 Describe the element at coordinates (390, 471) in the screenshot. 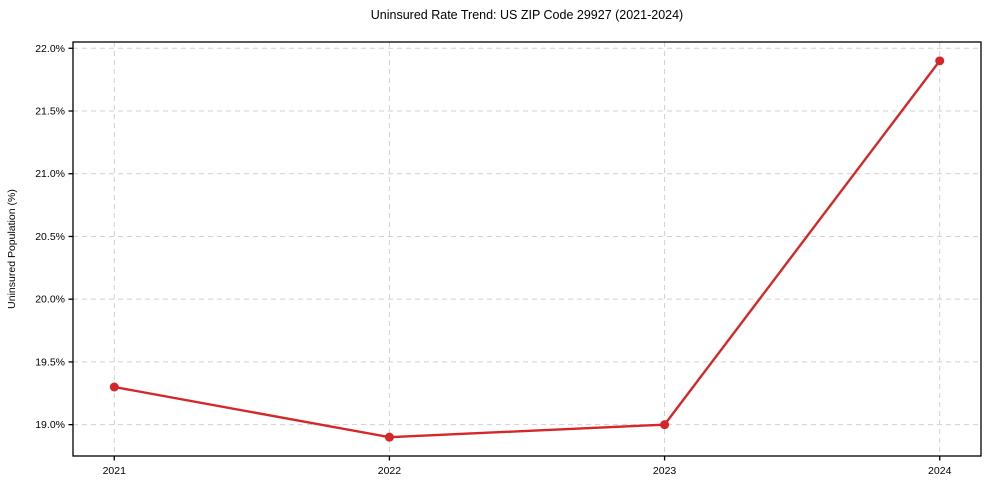

I see `x-tick-label: 2022` at that location.